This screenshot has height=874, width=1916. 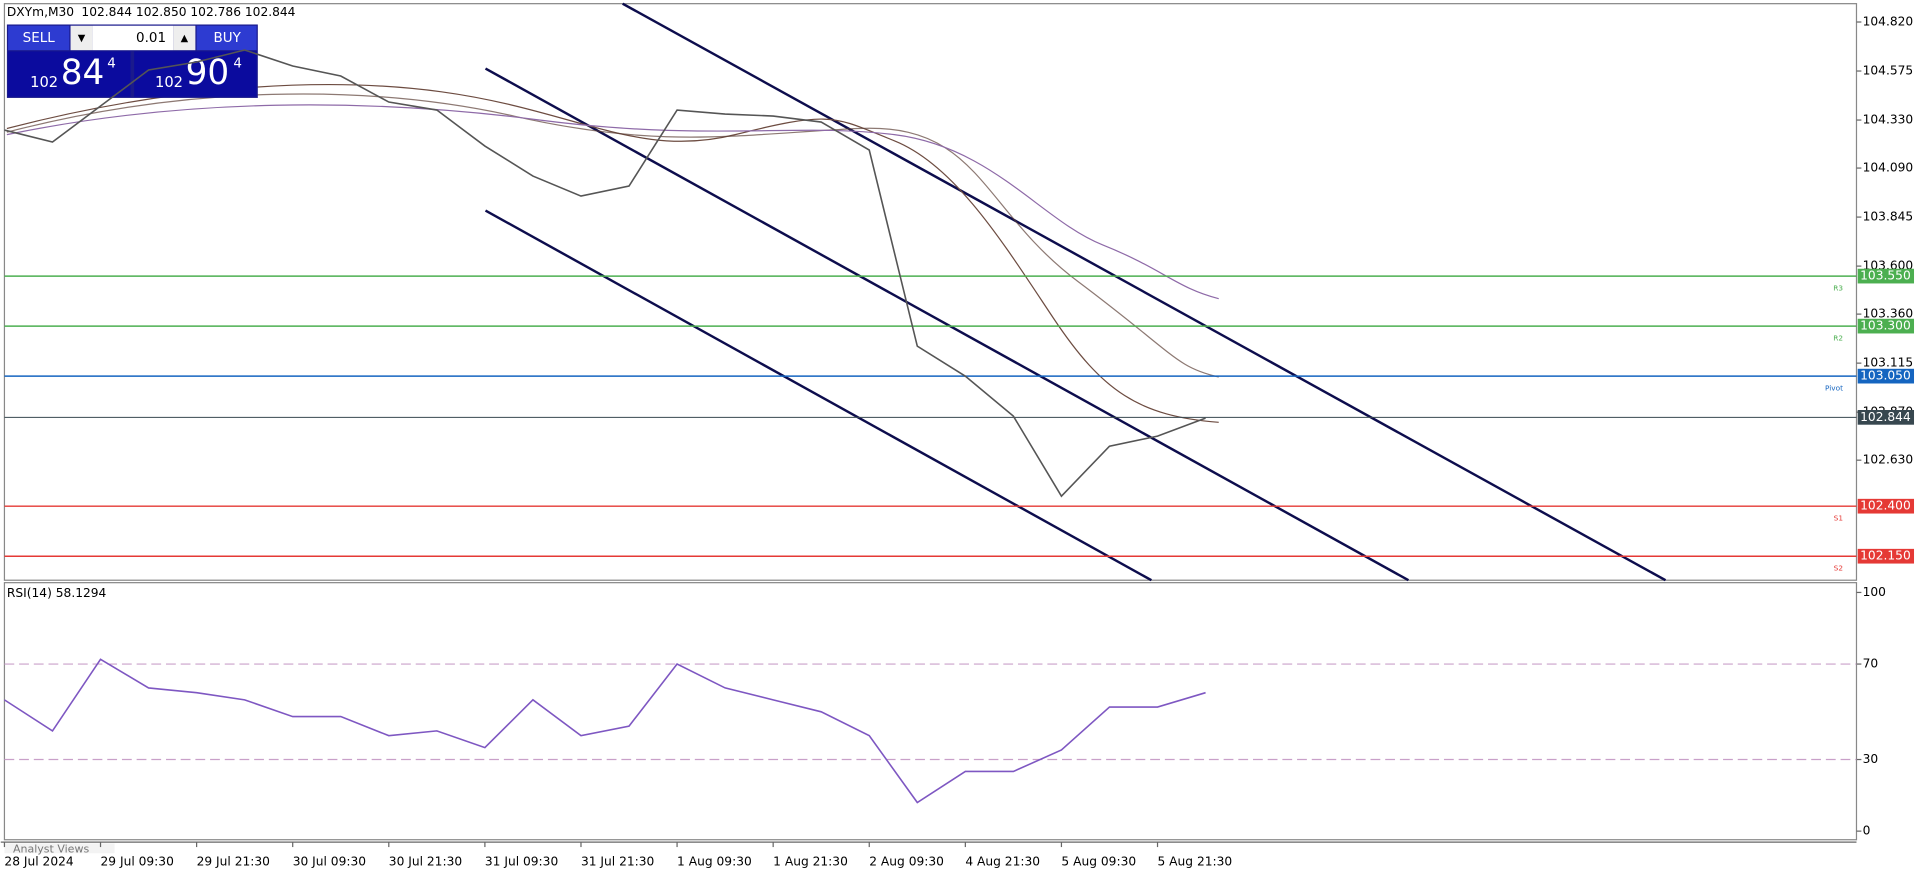 I want to click on y-tick-label: 104.820, so click(x=1888, y=22).